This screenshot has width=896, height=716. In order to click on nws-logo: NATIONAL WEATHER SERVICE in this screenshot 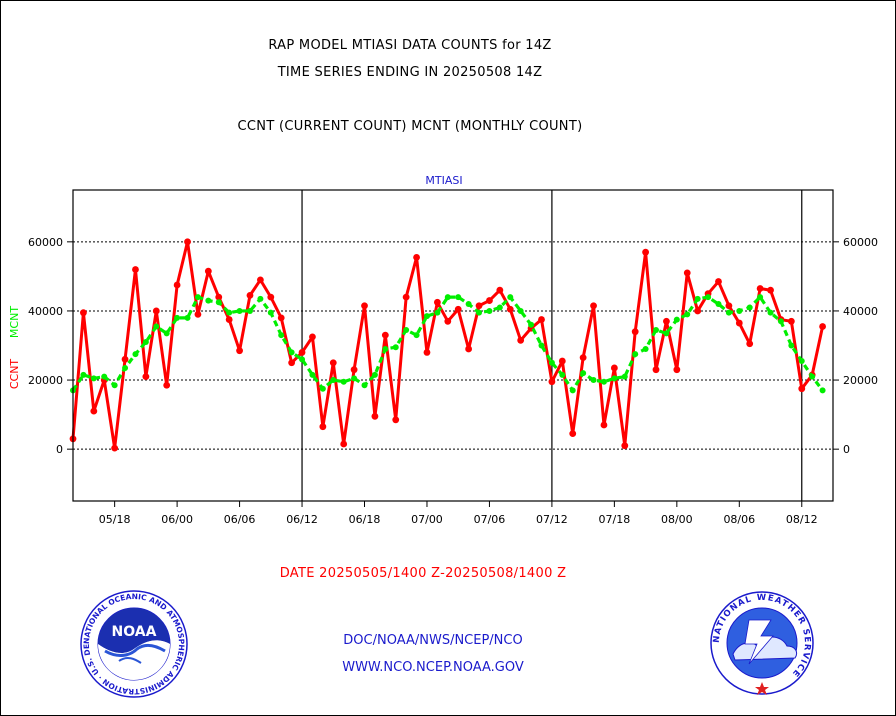, I will do `click(762, 643)`.